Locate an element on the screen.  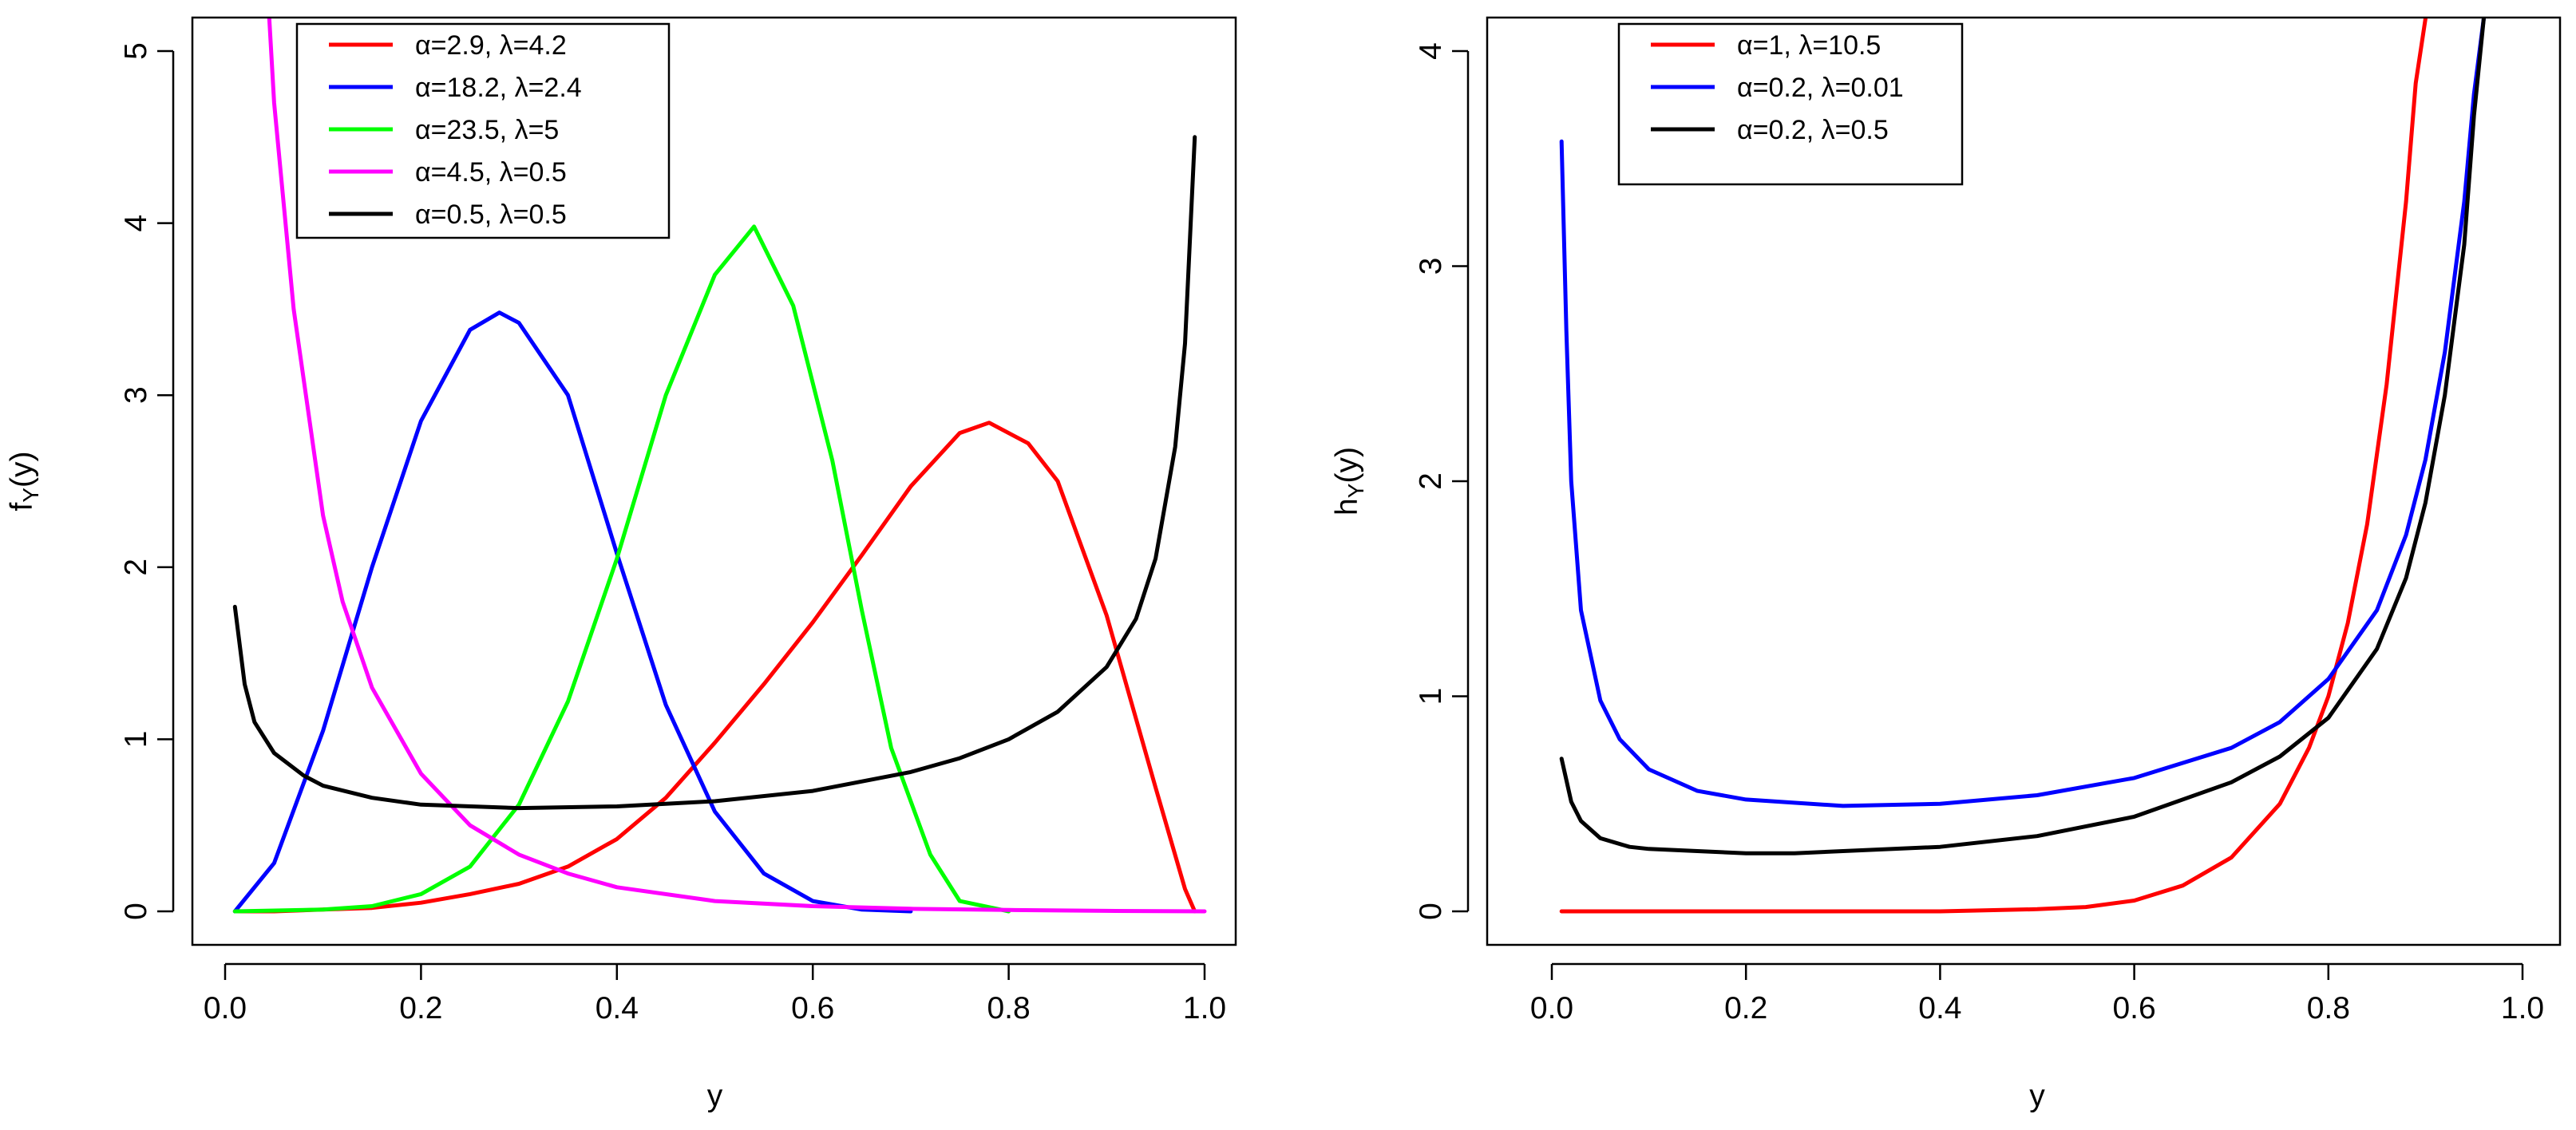
legend-label: α=0.2, λ=0.01 is located at coordinates (1821, 88).